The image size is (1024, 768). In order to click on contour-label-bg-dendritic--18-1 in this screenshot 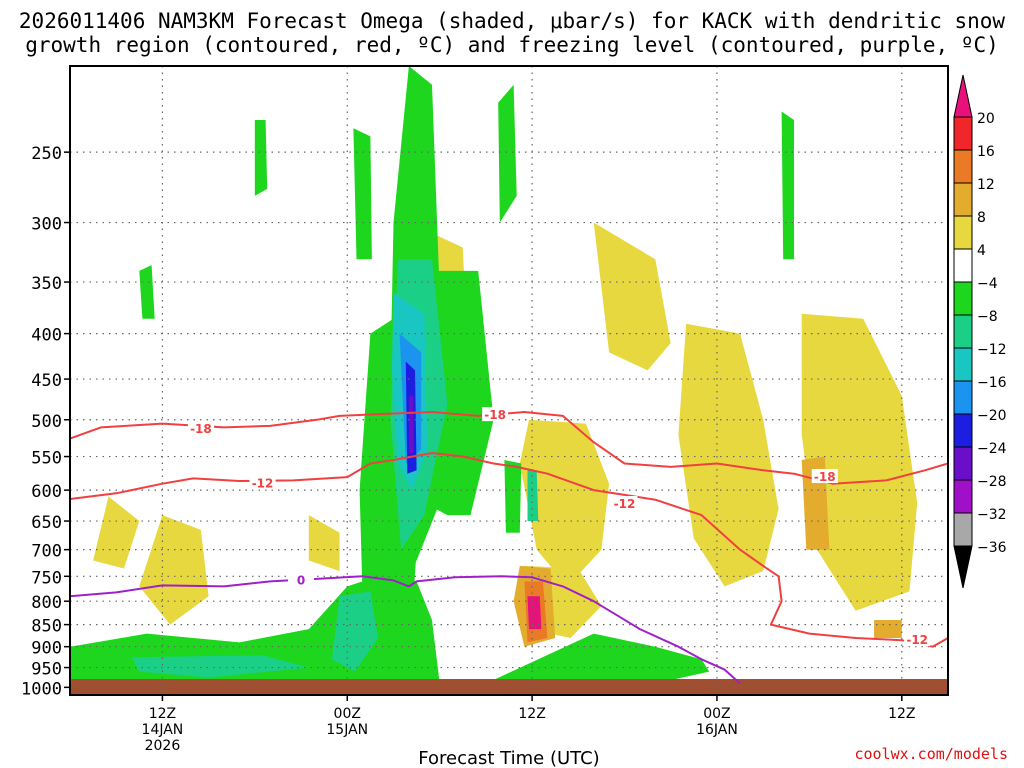, I will do `click(495, 414)`.